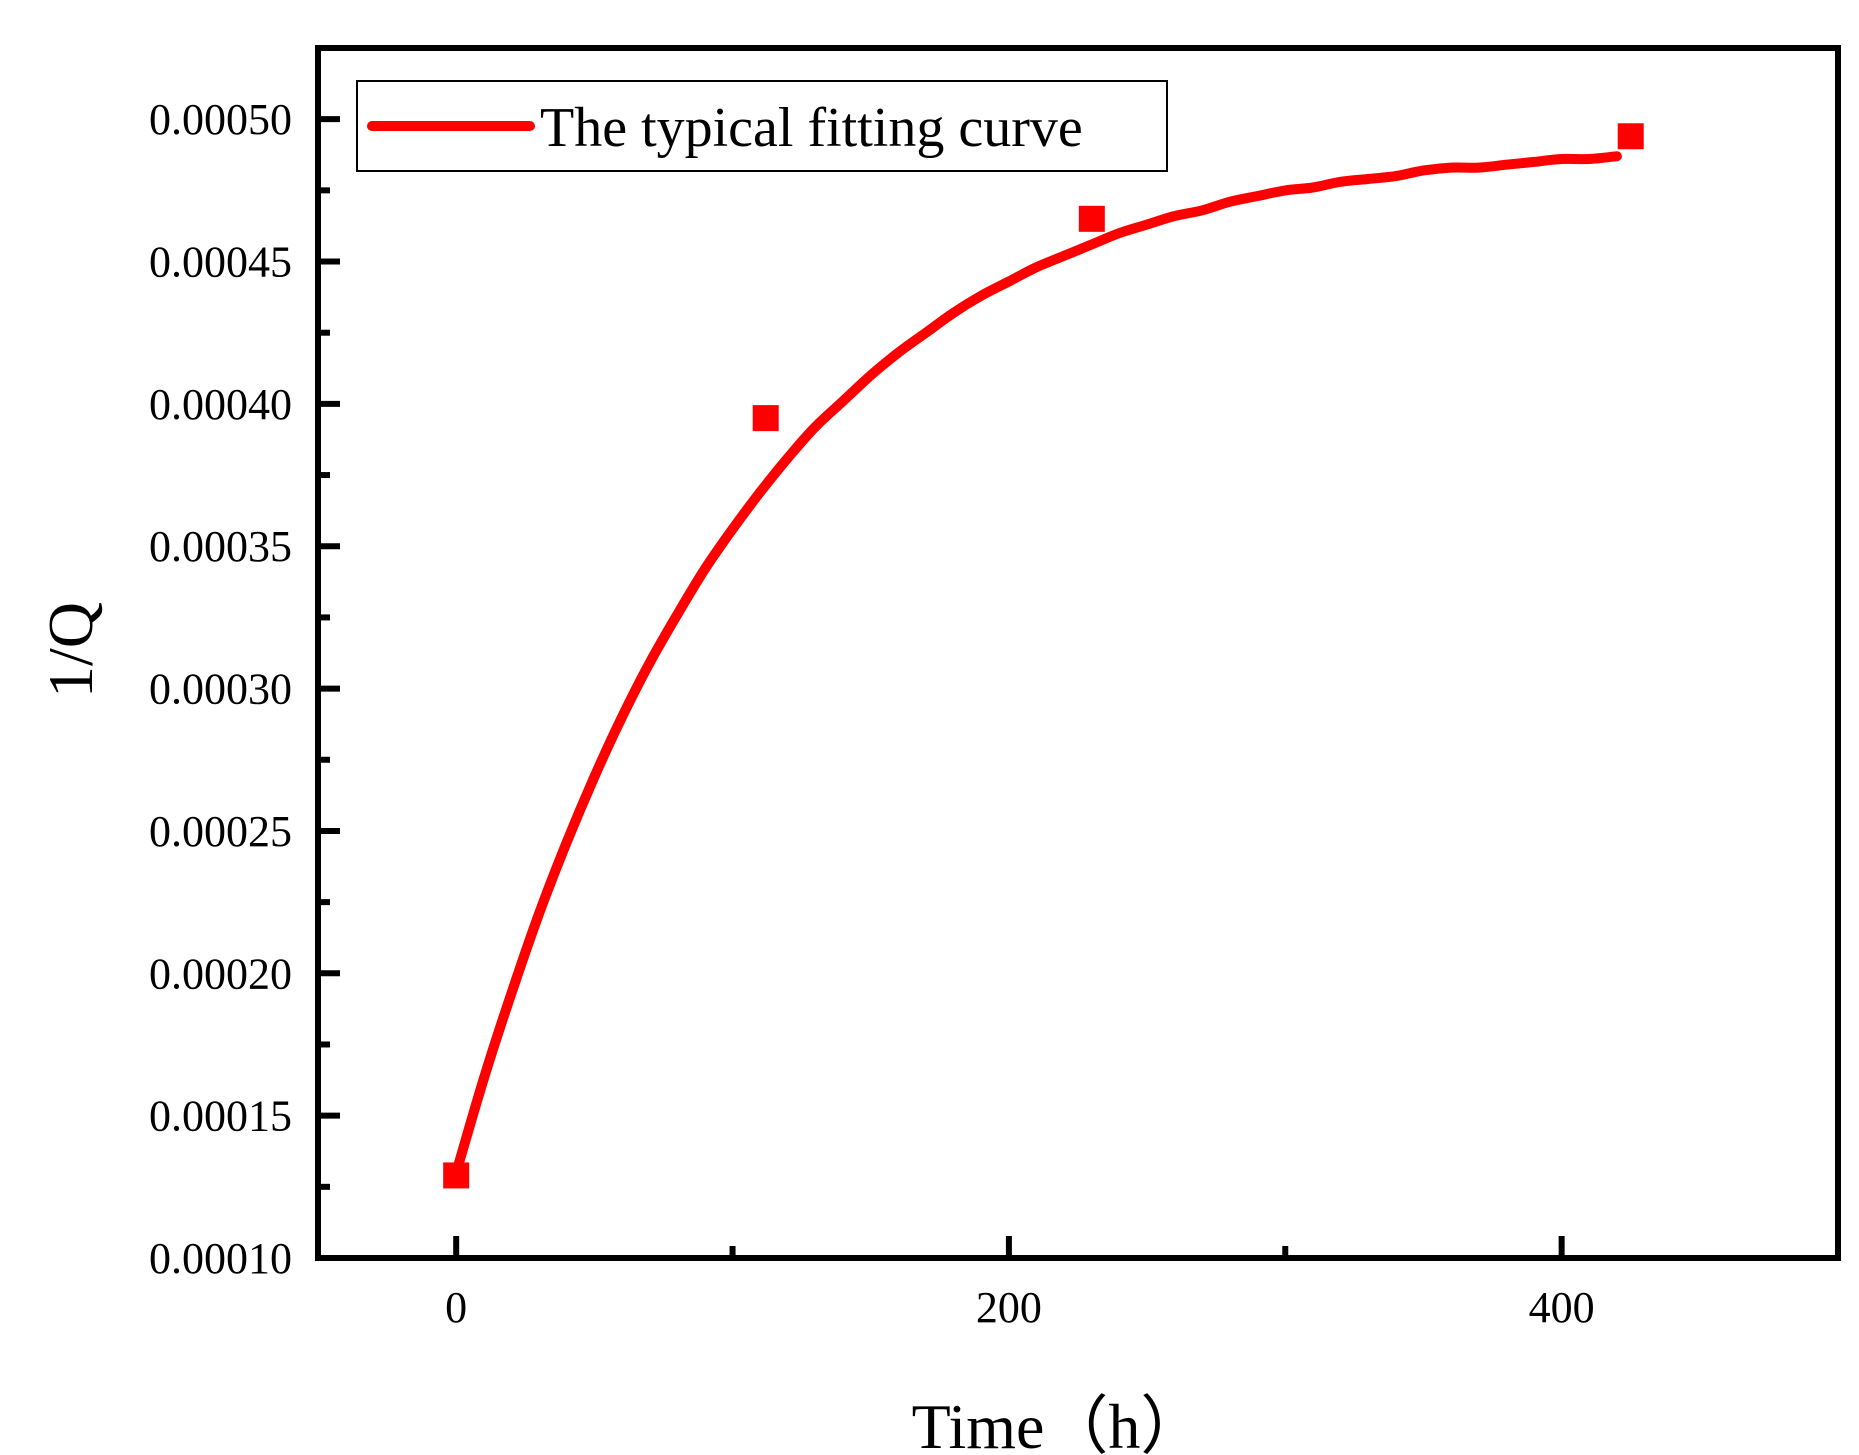 Image resolution: width=1859 pixels, height=1455 pixels. Describe the element at coordinates (220, 404) in the screenshot. I see `y-tick-label: 0.00040` at that location.